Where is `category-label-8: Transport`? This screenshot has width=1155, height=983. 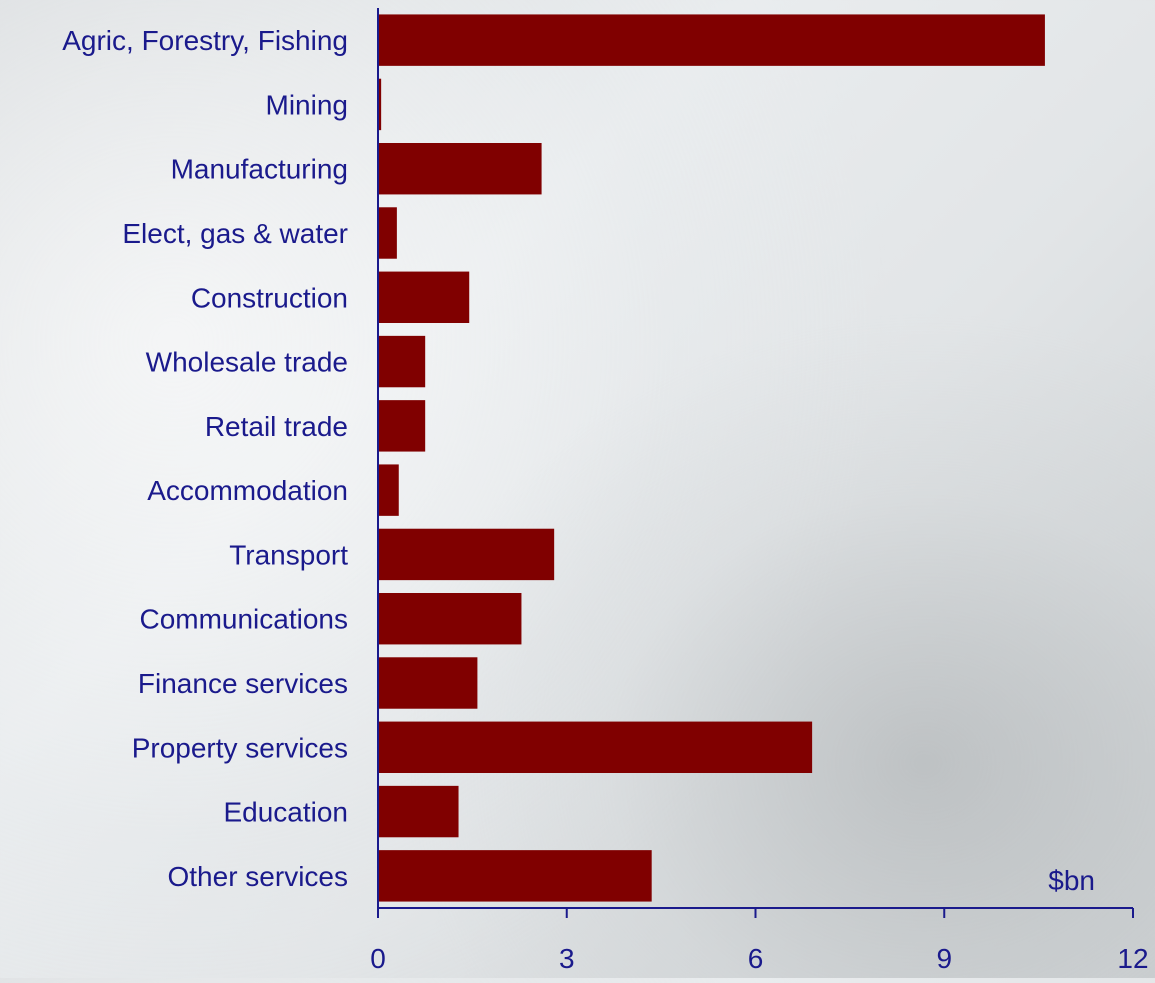 category-label-8: Transport is located at coordinates (288, 554).